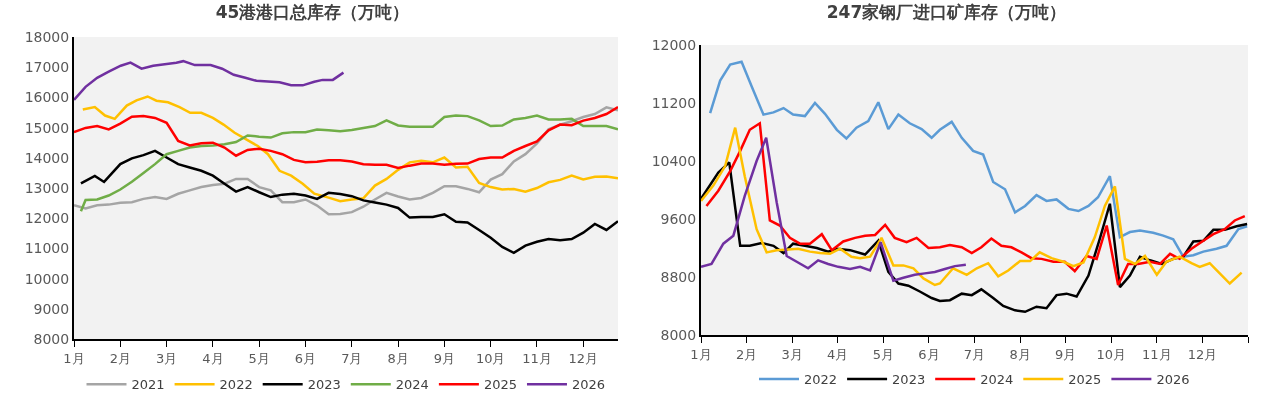  What do you see at coordinates (674, 160) in the screenshot?
I see `y-tick-label: 10400` at bounding box center [674, 160].